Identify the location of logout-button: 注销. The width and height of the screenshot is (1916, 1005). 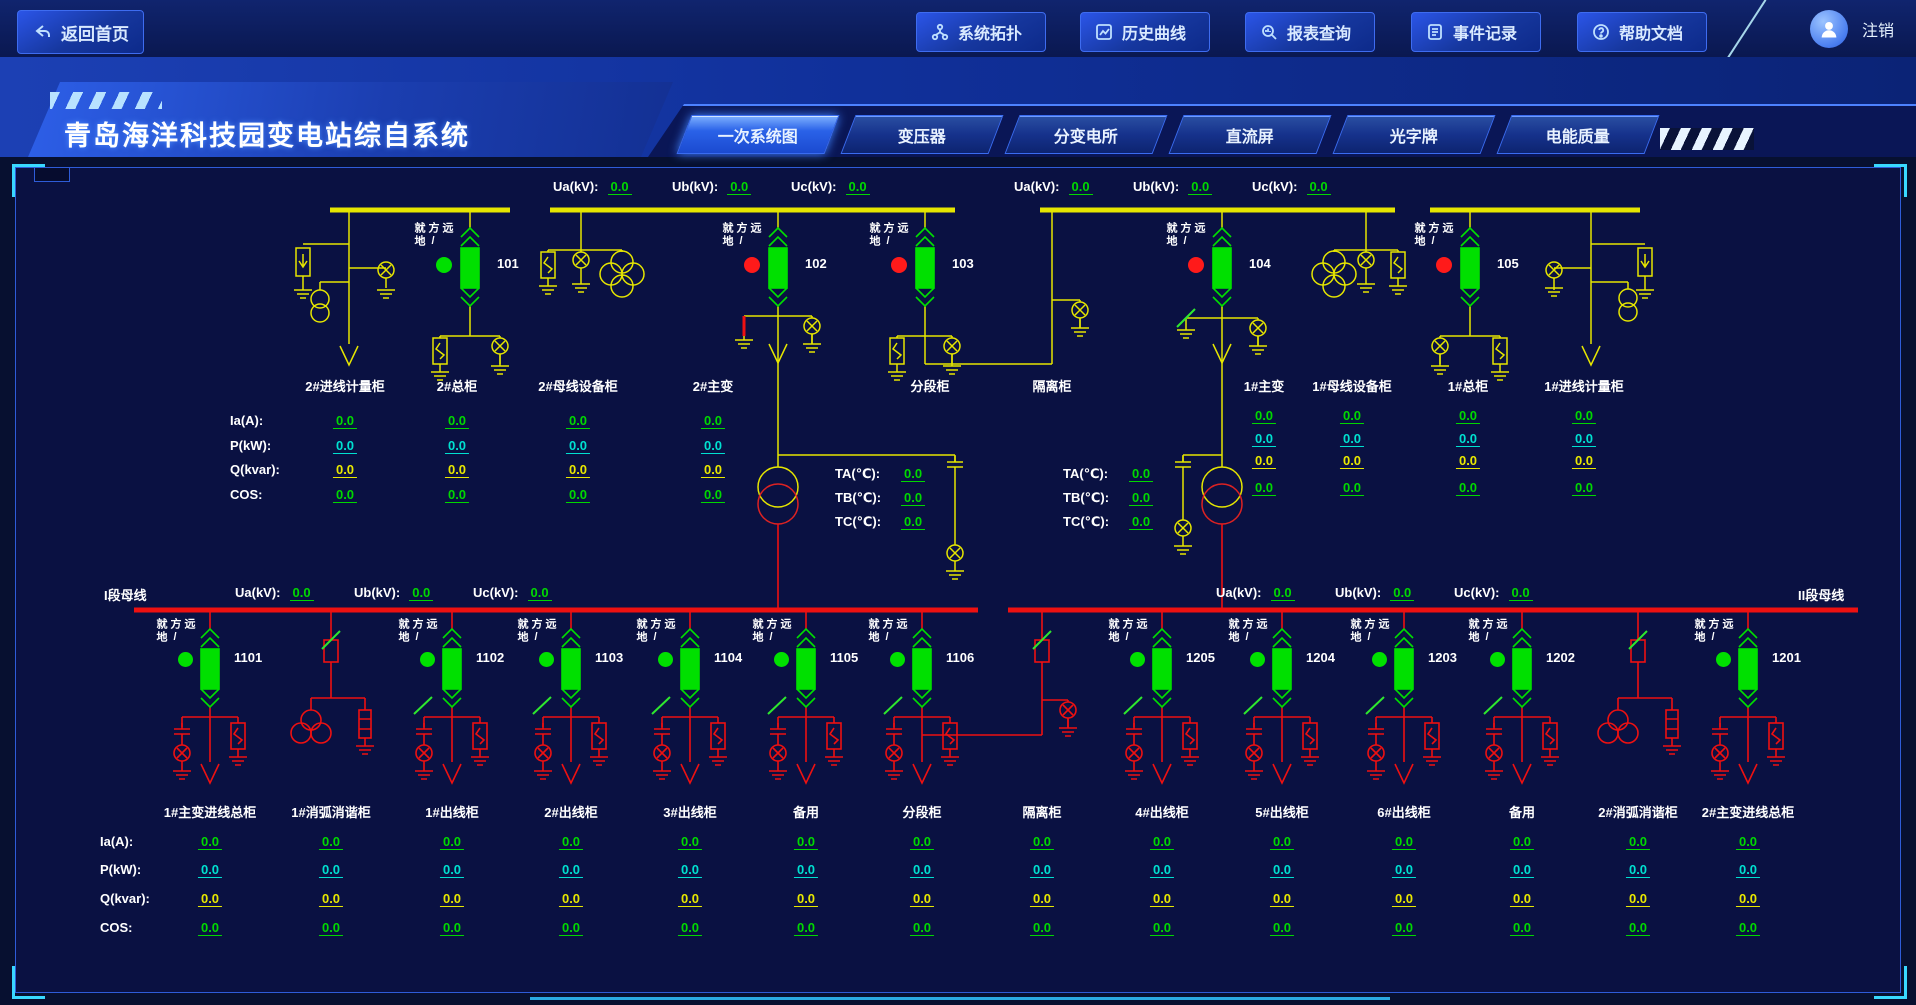
(1877, 31).